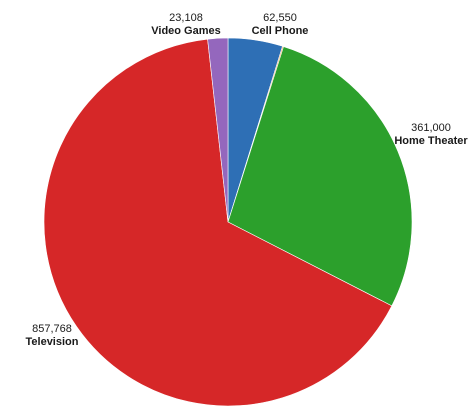 This screenshot has height=412, width=474. I want to click on slice-name-label: Cell Phone, so click(280, 31).